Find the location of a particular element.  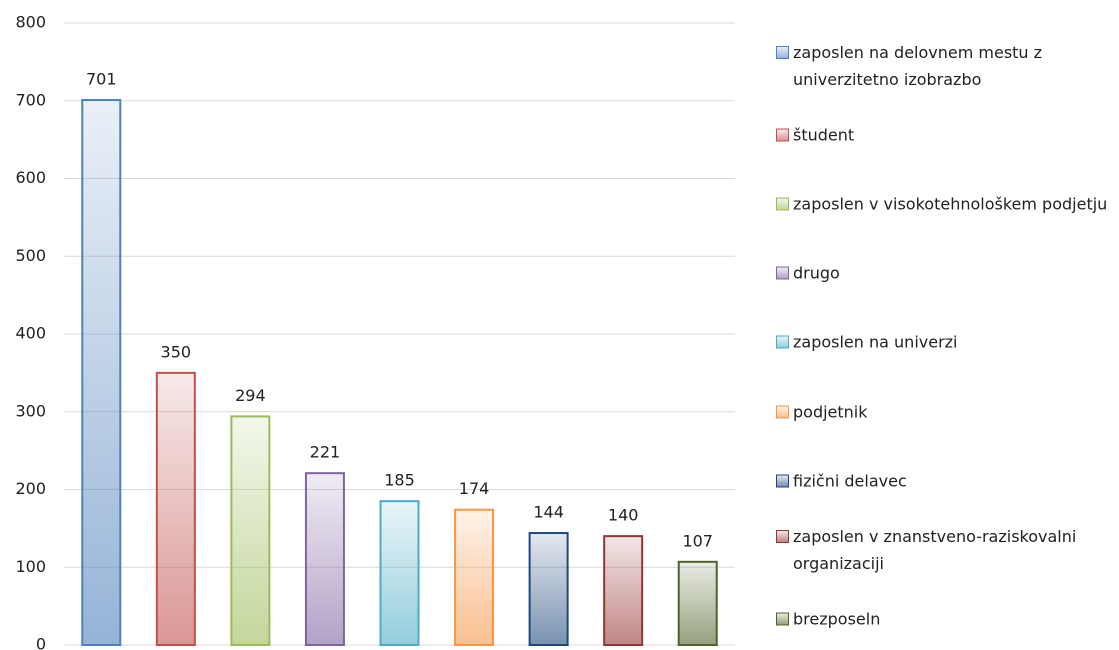

legend-item: fizični delavec is located at coordinates (946, 480).